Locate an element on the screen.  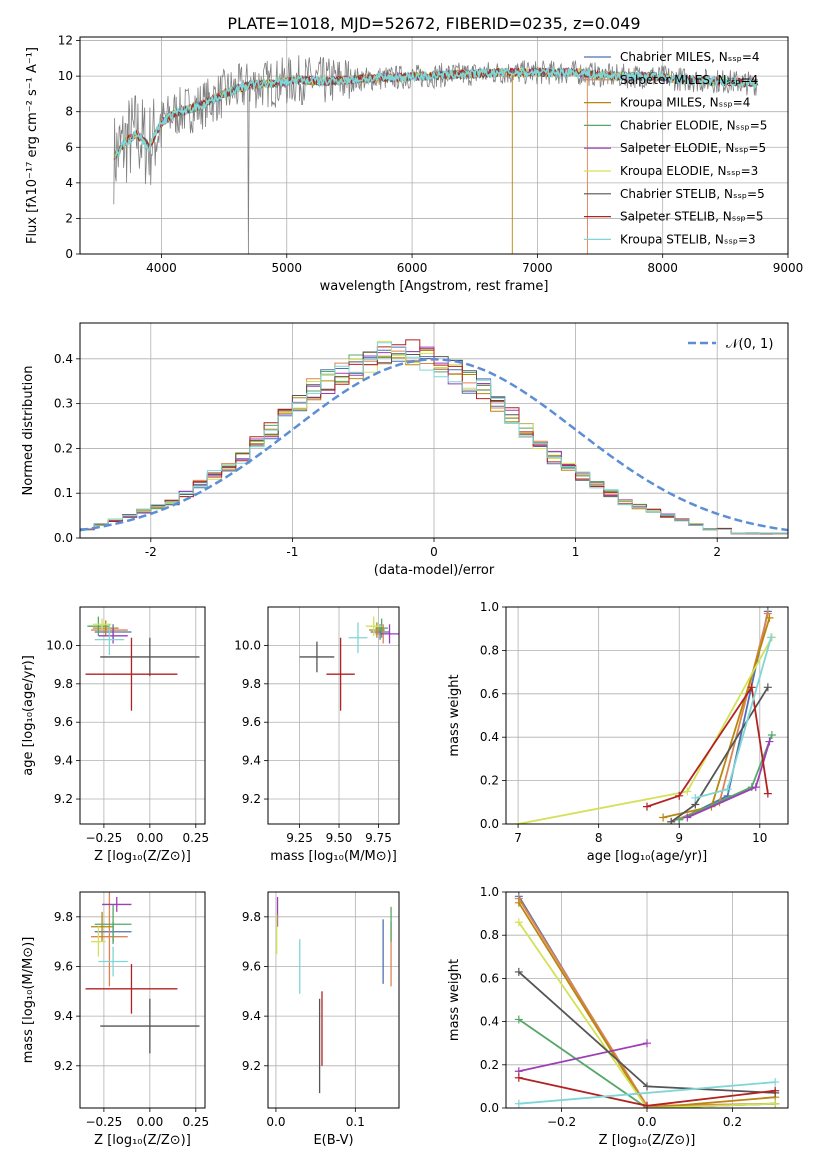
y-axis-label: age [log₁₀(age/yr)] is located at coordinates (28, 715).